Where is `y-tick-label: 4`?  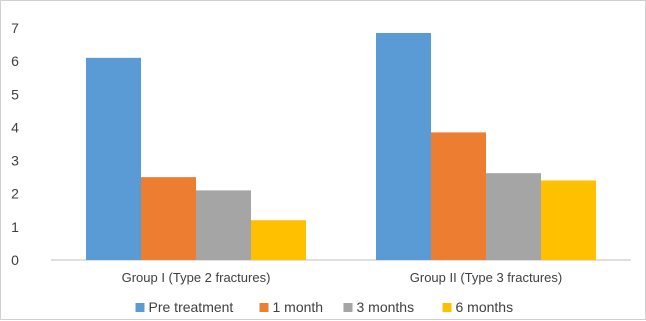
y-tick-label: 4 is located at coordinates (15, 127).